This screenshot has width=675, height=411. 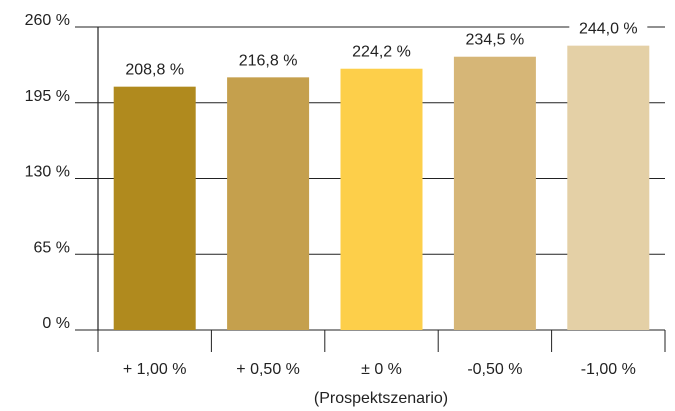 What do you see at coordinates (381, 369) in the screenshot?
I see `x-tick-label: ± 0 %` at bounding box center [381, 369].